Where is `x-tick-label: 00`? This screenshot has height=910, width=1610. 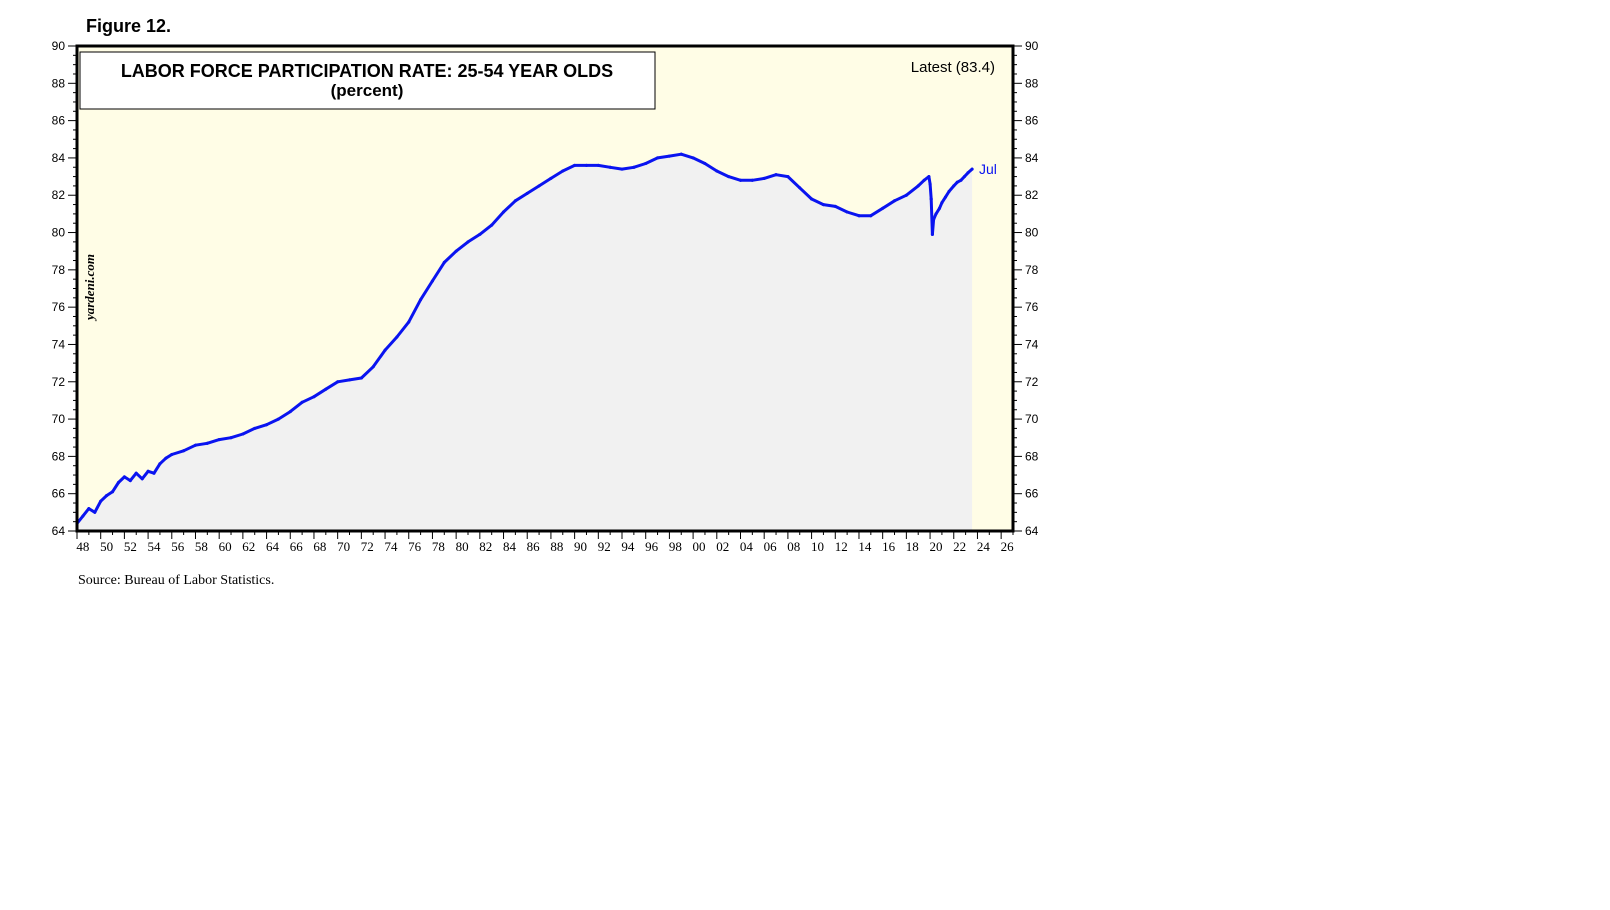 x-tick-label: 00 is located at coordinates (699, 546).